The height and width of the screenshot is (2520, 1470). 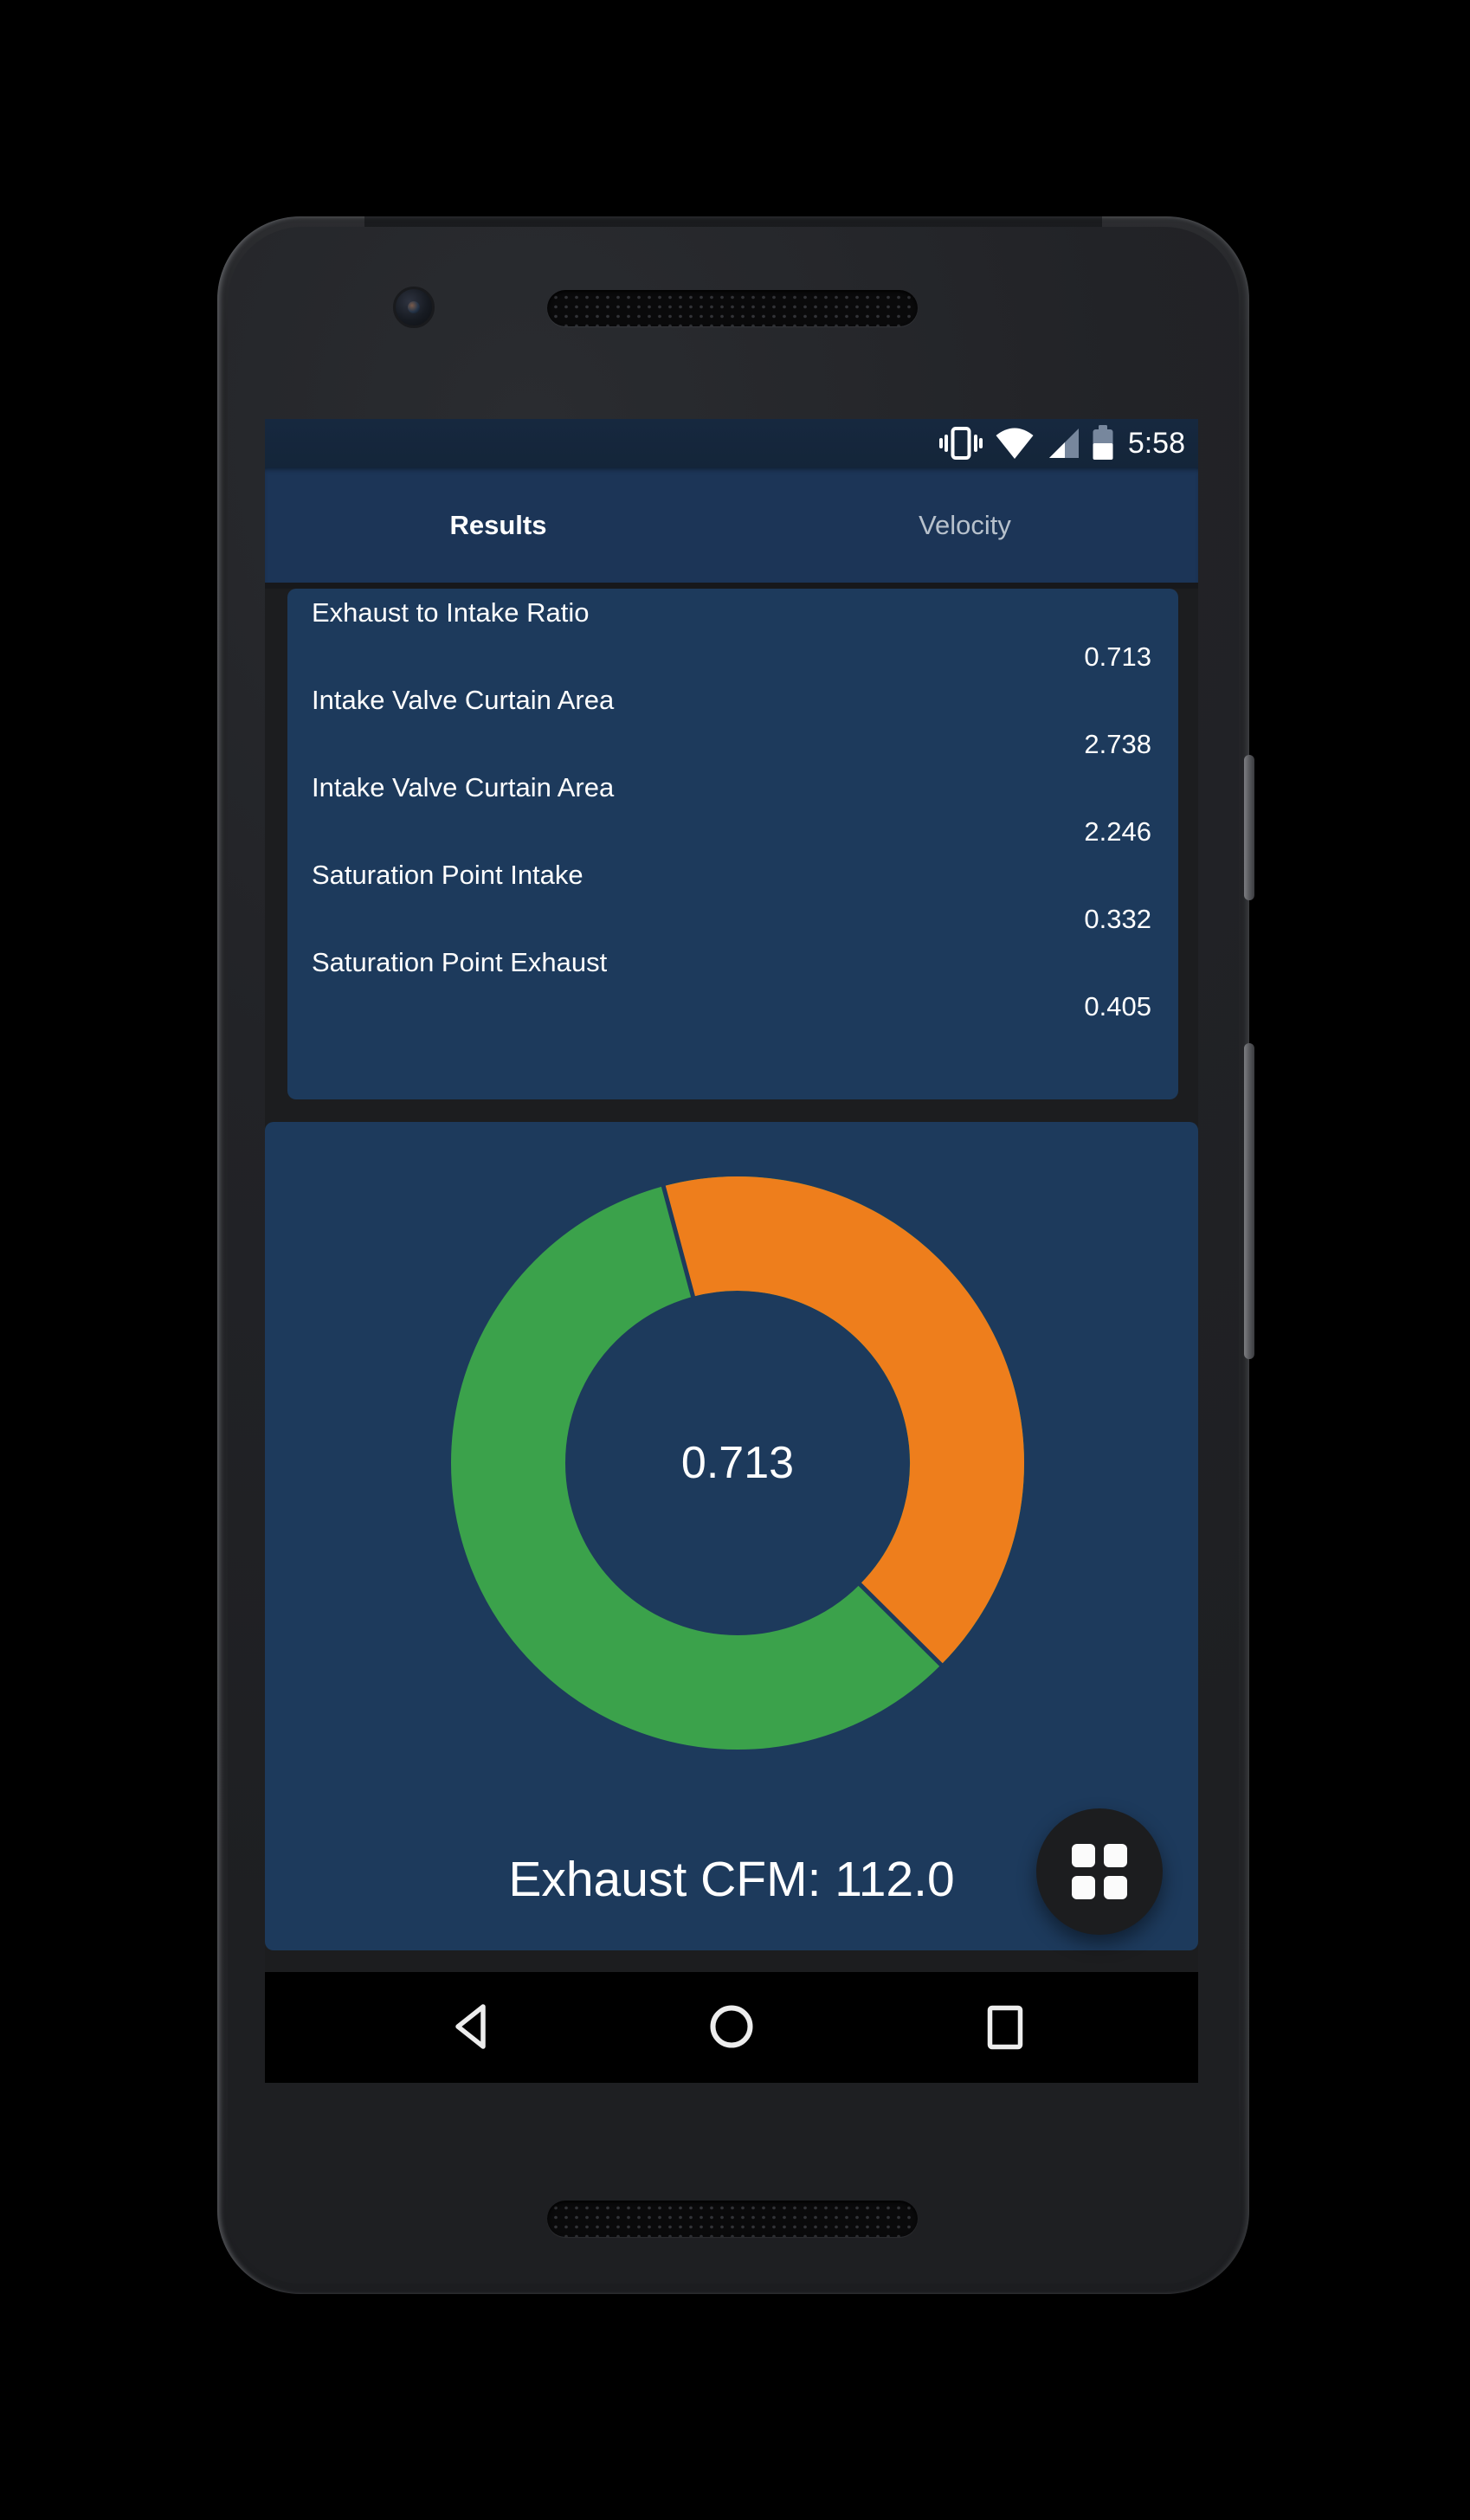 I want to click on wifi-icon, so click(x=1015, y=443).